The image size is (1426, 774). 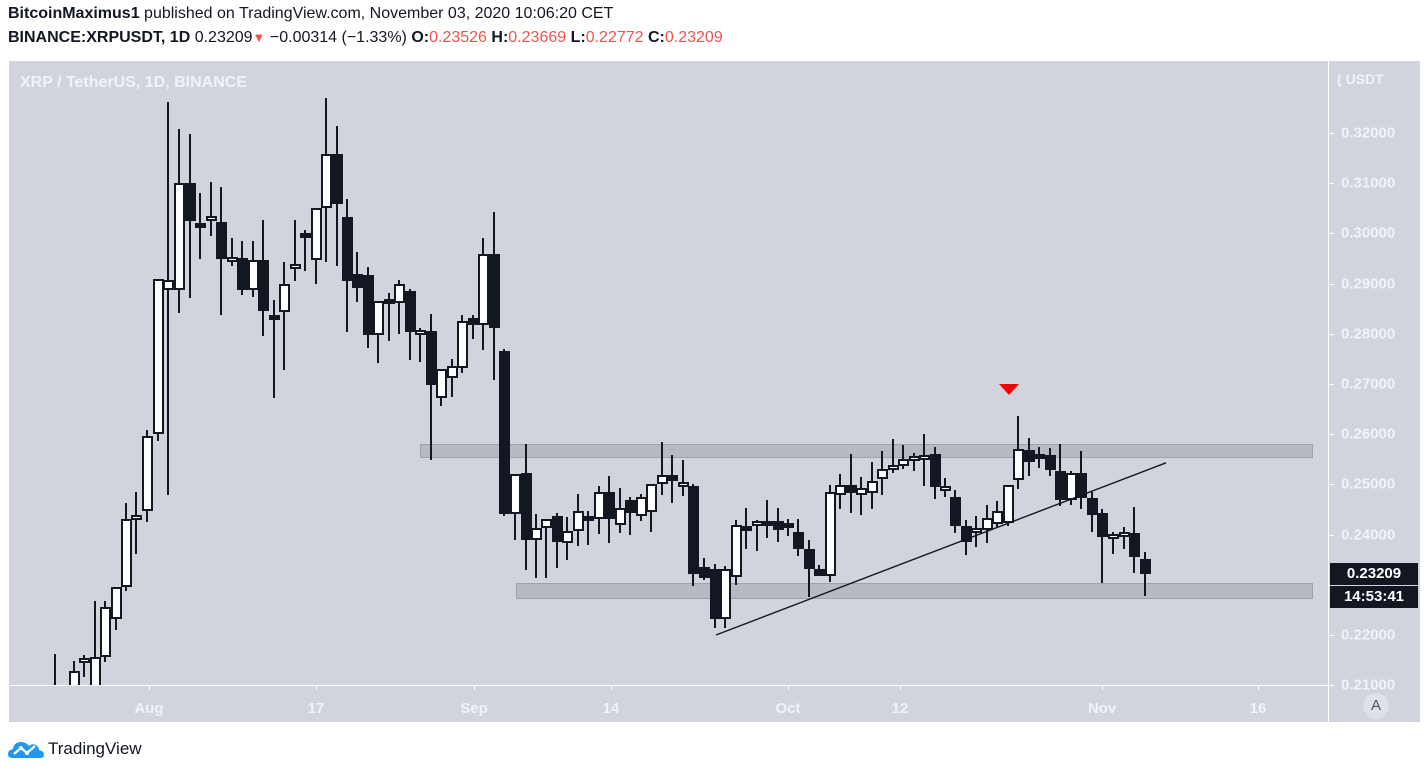 I want to click on tradingview-branding: TradingView, so click(x=75, y=749).